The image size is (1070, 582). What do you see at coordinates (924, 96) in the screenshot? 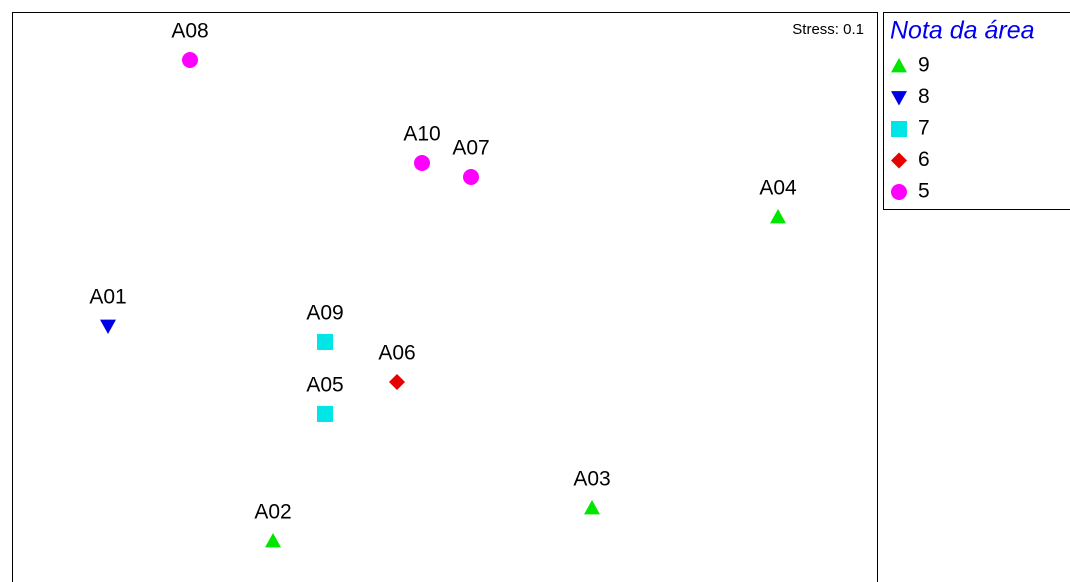
I see `legend-label: 8` at bounding box center [924, 96].